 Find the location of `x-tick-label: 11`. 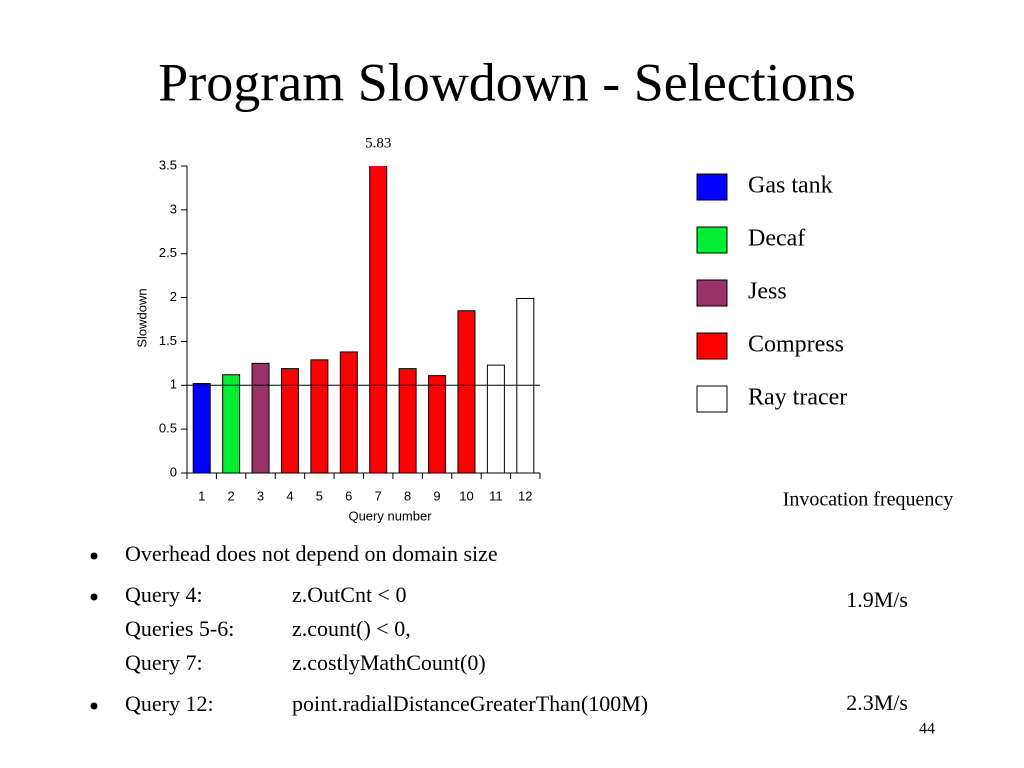

x-tick-label: 11 is located at coordinates (496, 495).